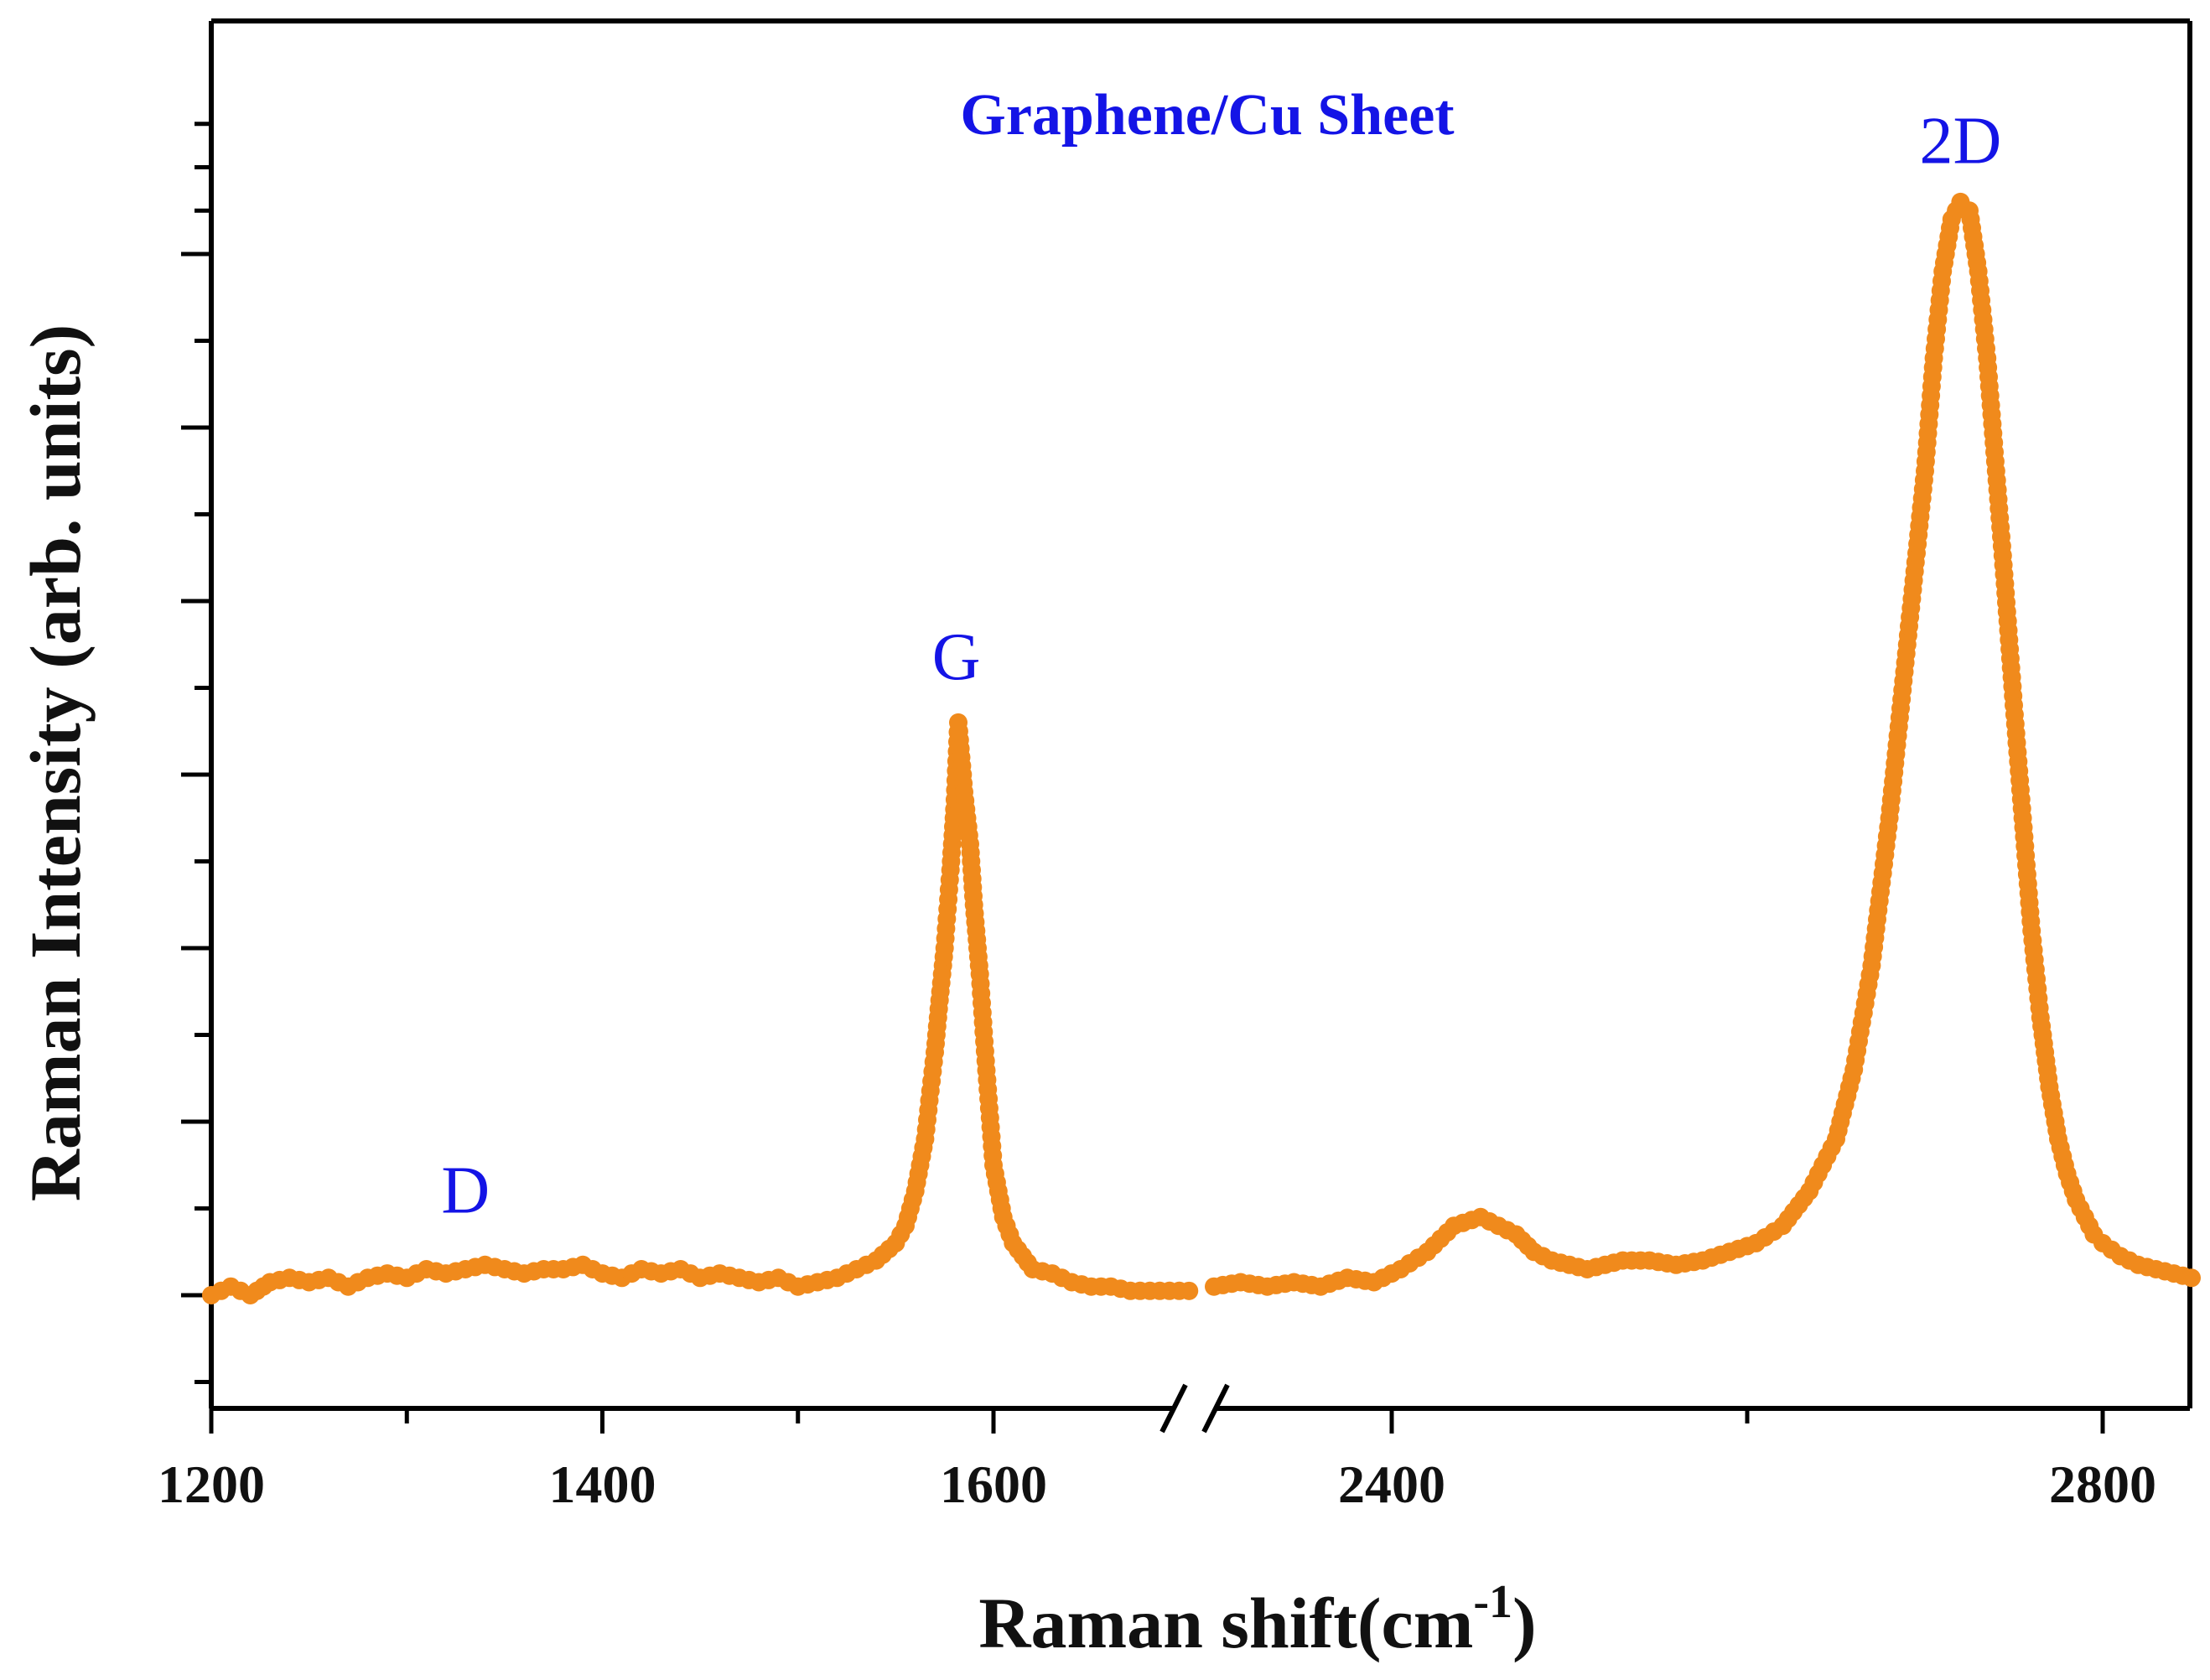 The image size is (2210, 1680). What do you see at coordinates (1215, 1408) in the screenshot?
I see `axis-break-mark-right` at bounding box center [1215, 1408].